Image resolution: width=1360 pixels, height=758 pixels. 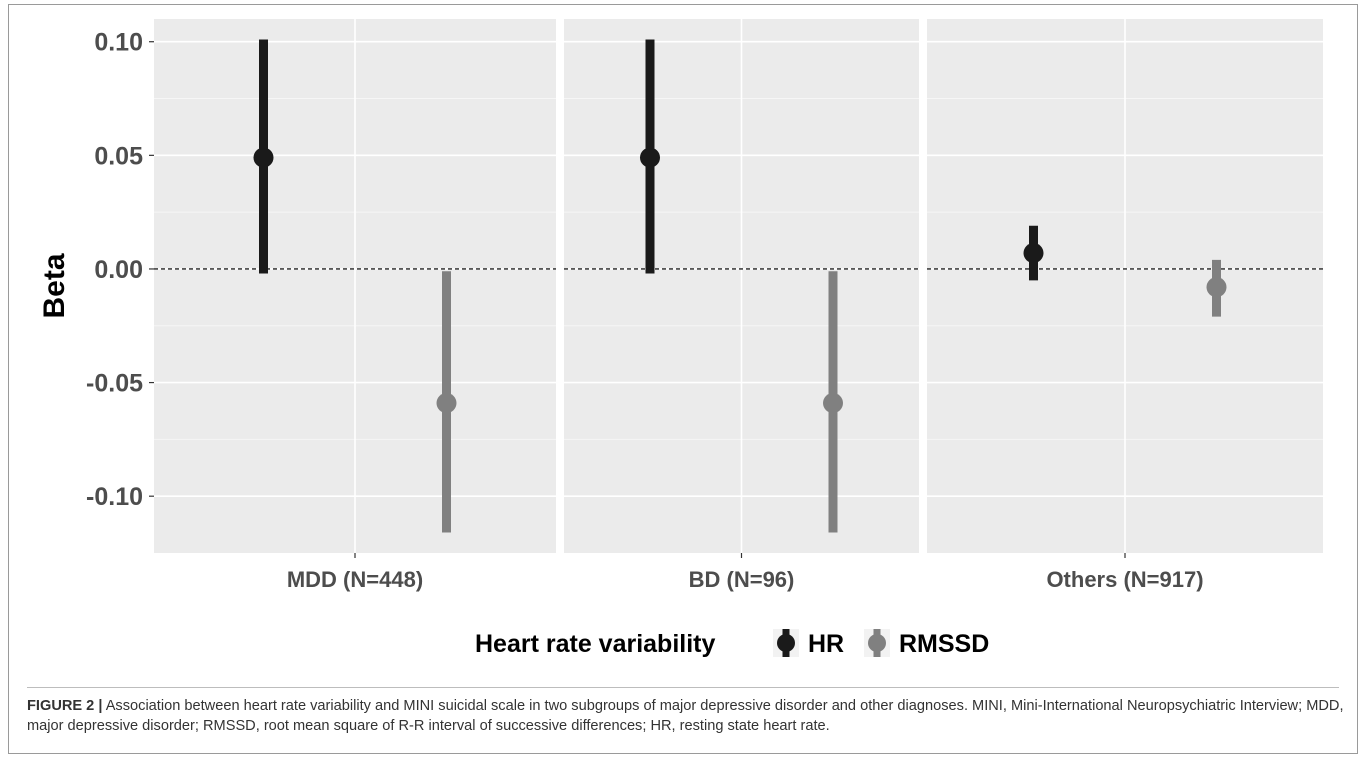 What do you see at coordinates (118, 156) in the screenshot?
I see `y-tick-label: 0.05` at bounding box center [118, 156].